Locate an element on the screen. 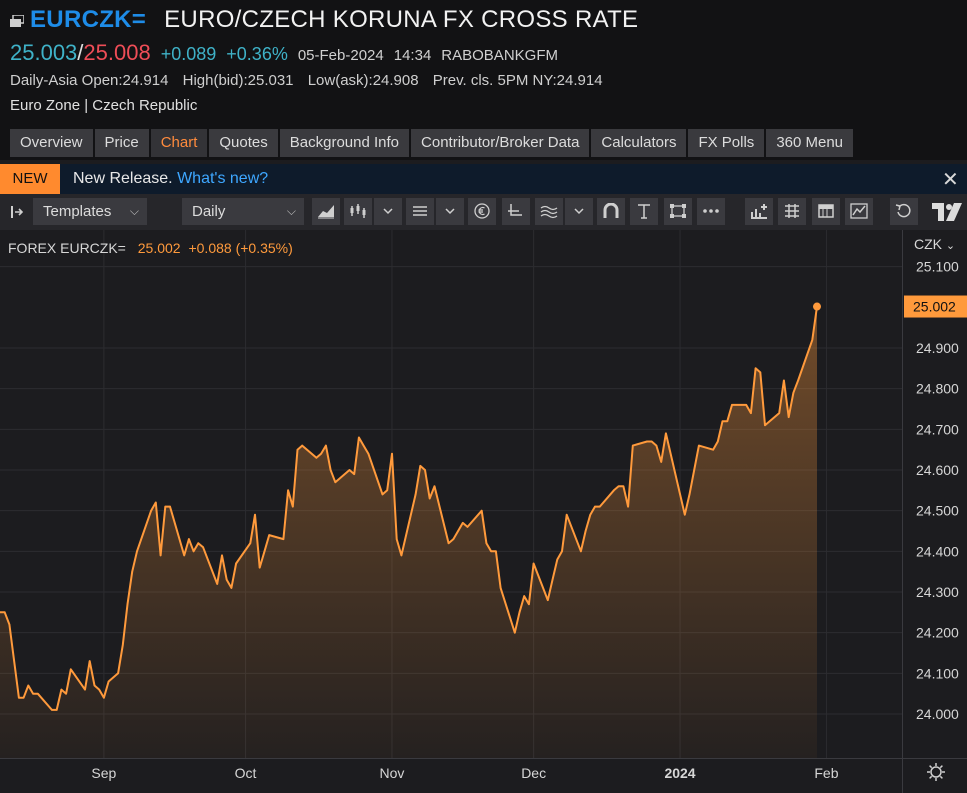  crosshair-button is located at coordinates (516, 211).